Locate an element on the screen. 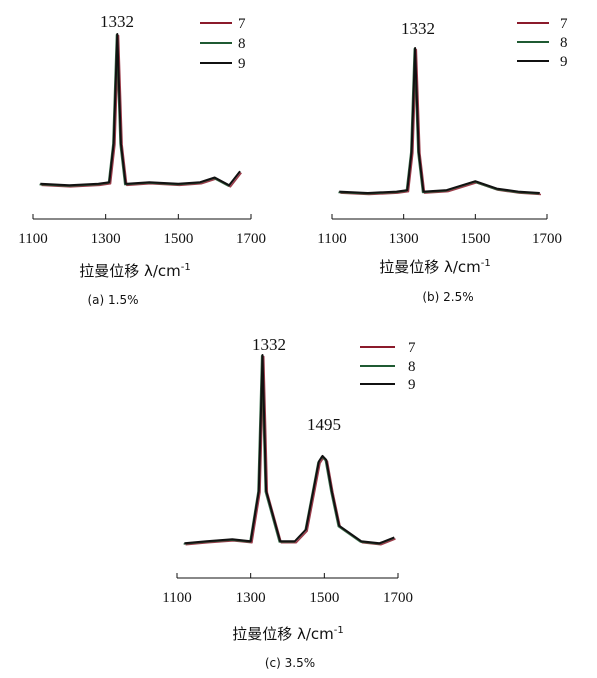 The height and width of the screenshot is (678, 597). peak-label-1495: 1495 is located at coordinates (324, 424).